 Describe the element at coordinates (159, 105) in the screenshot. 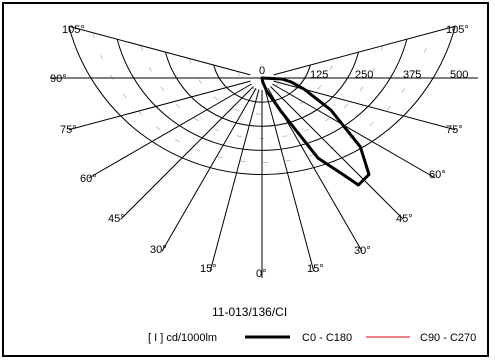

I see `grid-spoke--75` at that location.